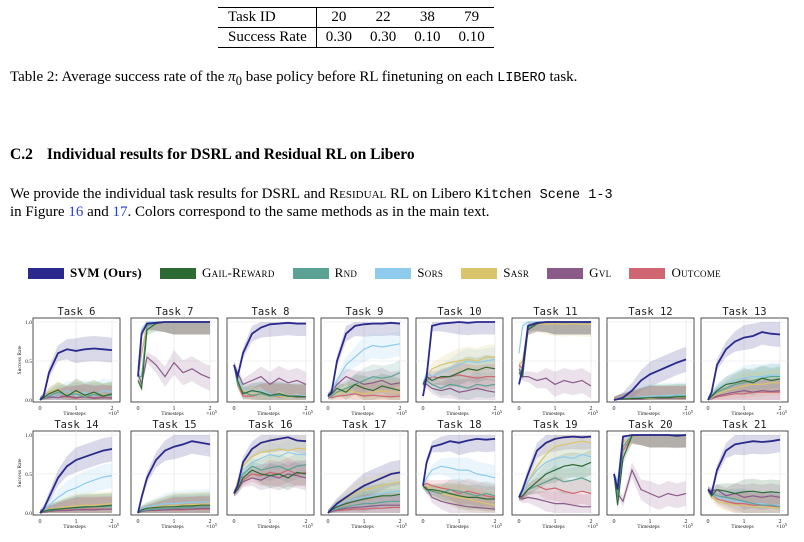 The image size is (804, 542). I want to click on panel-title: Task 10, so click(459, 312).